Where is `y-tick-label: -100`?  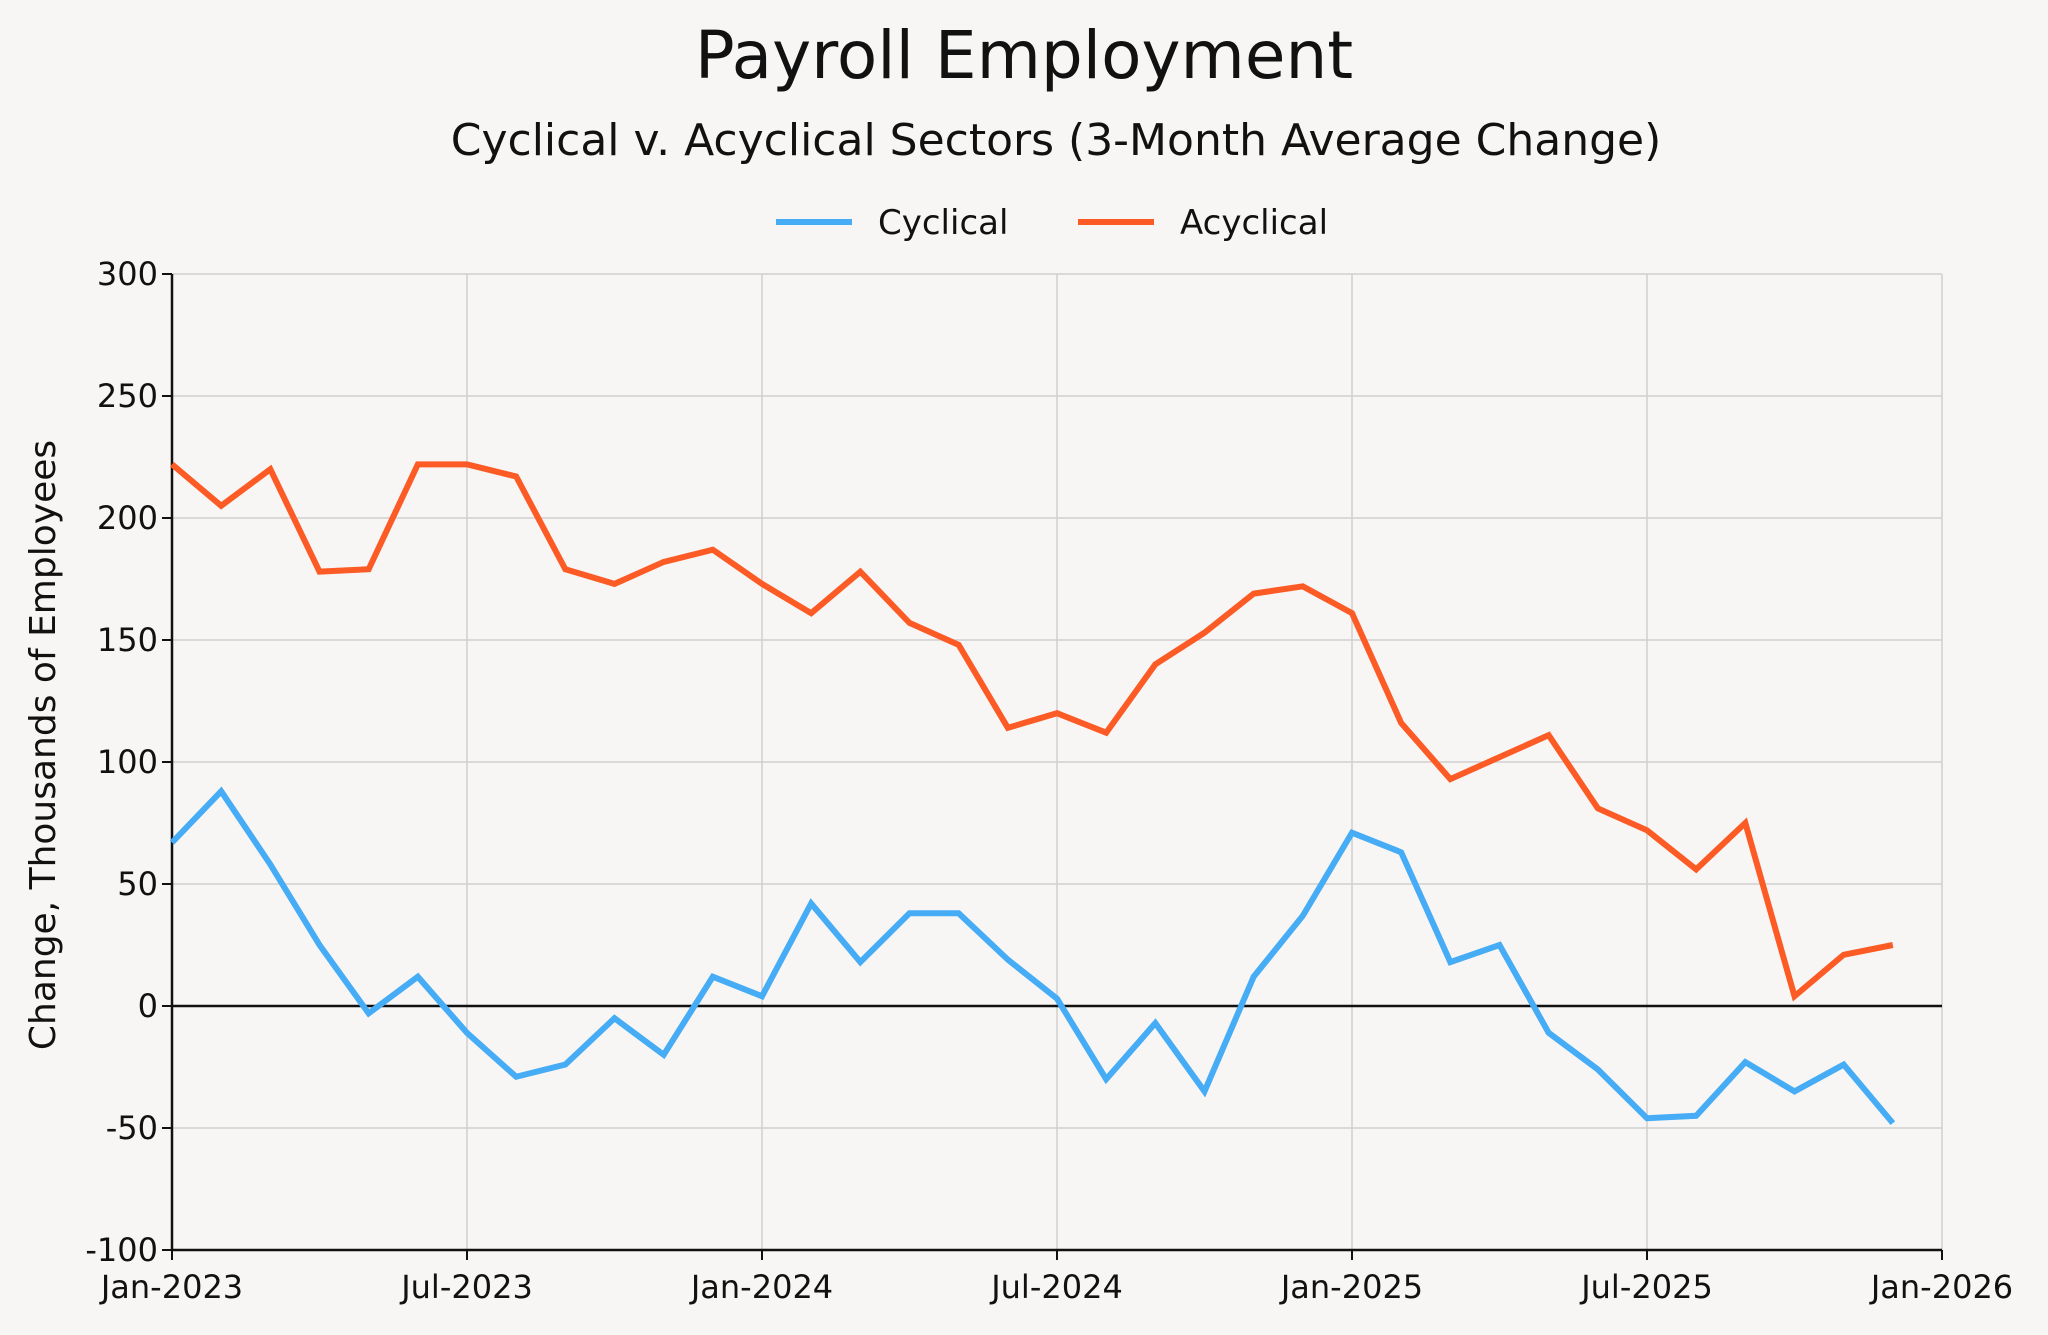
y-tick-label: -100 is located at coordinates (121, 1250).